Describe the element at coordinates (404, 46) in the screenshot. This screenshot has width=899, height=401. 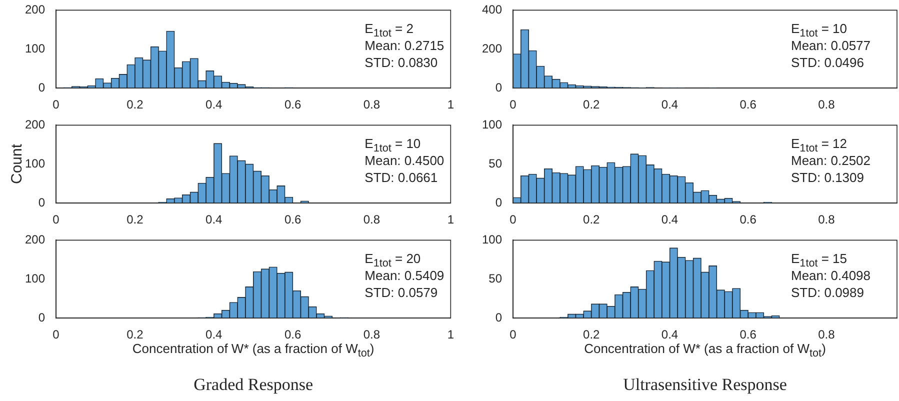
I see `annotation: Mean: 0.2715` at that location.